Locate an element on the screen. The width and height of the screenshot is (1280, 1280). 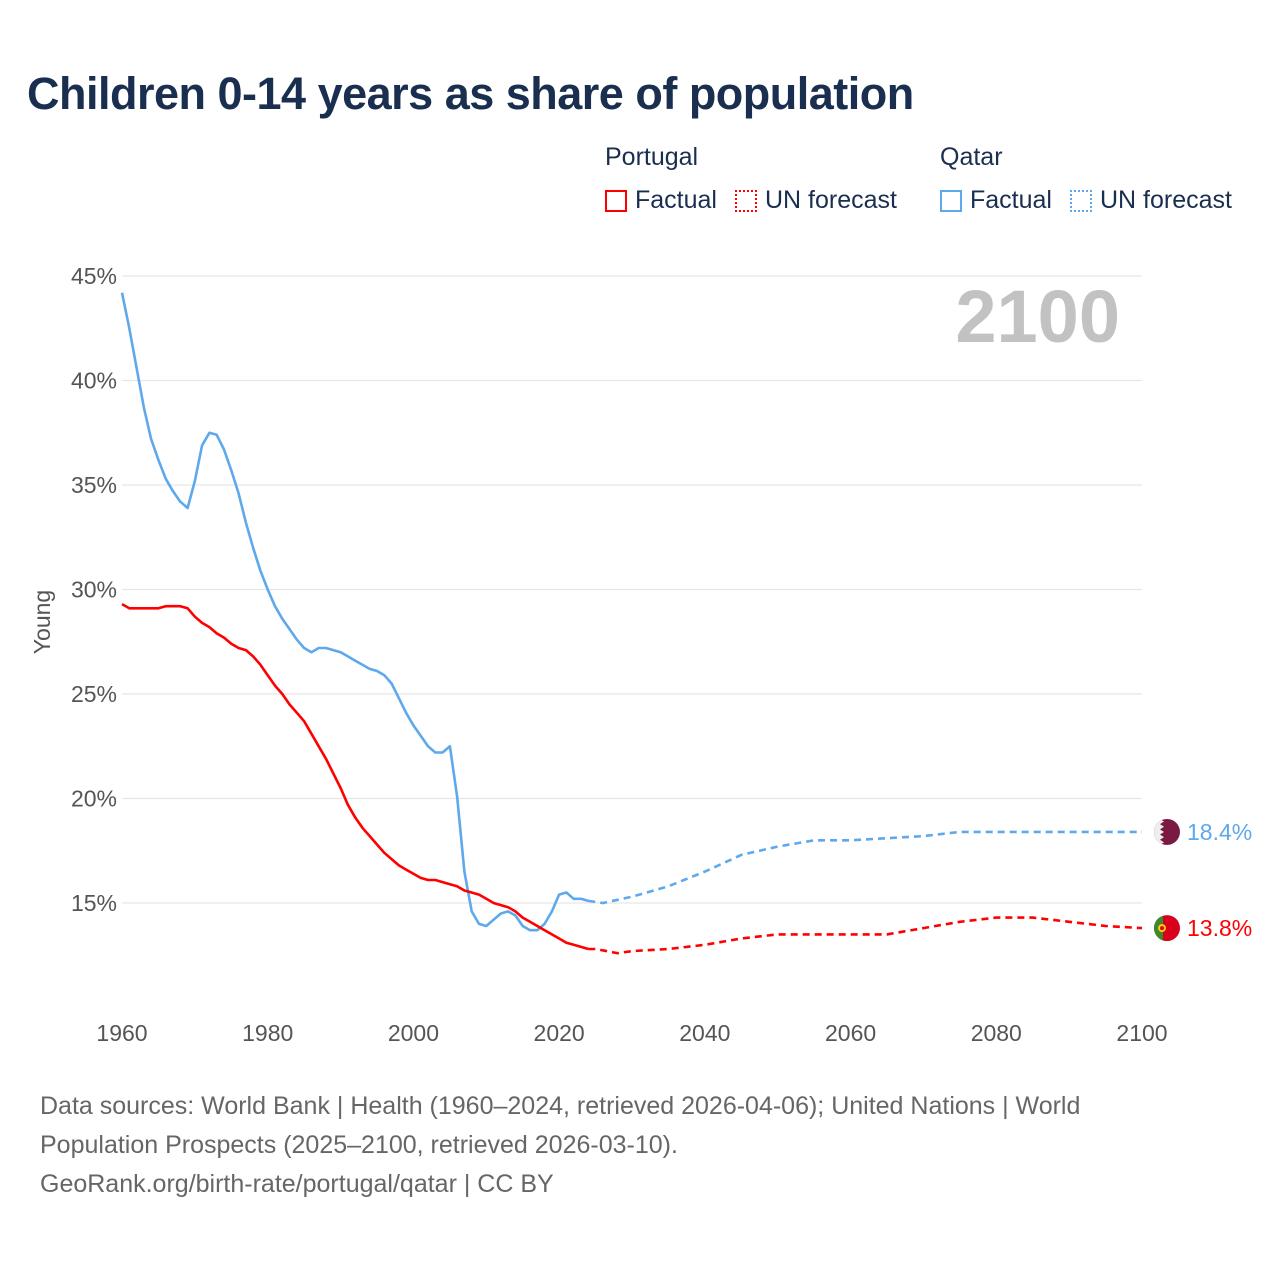
legend-qatar-forecast: UN forecast is located at coordinates (1150, 200).